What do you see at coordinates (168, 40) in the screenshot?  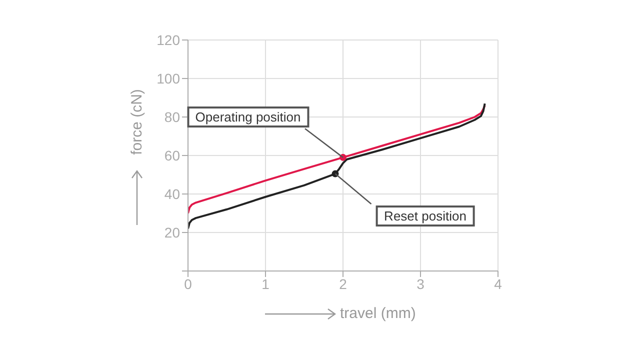 I see `y-tick-label: 120` at bounding box center [168, 40].